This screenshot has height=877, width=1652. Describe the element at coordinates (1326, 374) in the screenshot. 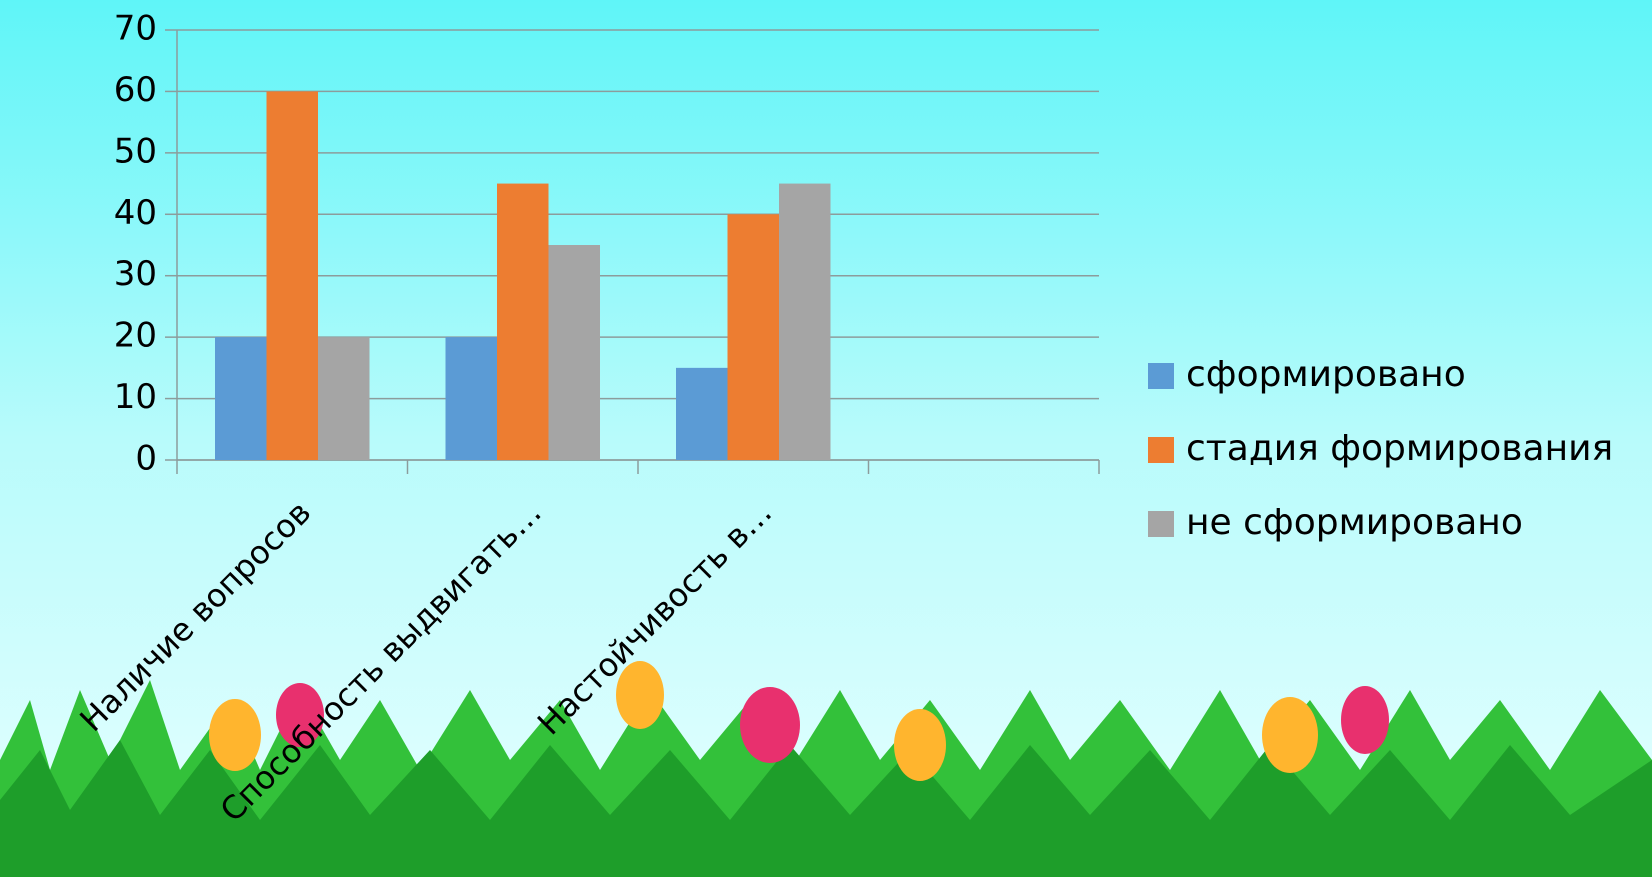

I see `legend-label: сформировано` at that location.